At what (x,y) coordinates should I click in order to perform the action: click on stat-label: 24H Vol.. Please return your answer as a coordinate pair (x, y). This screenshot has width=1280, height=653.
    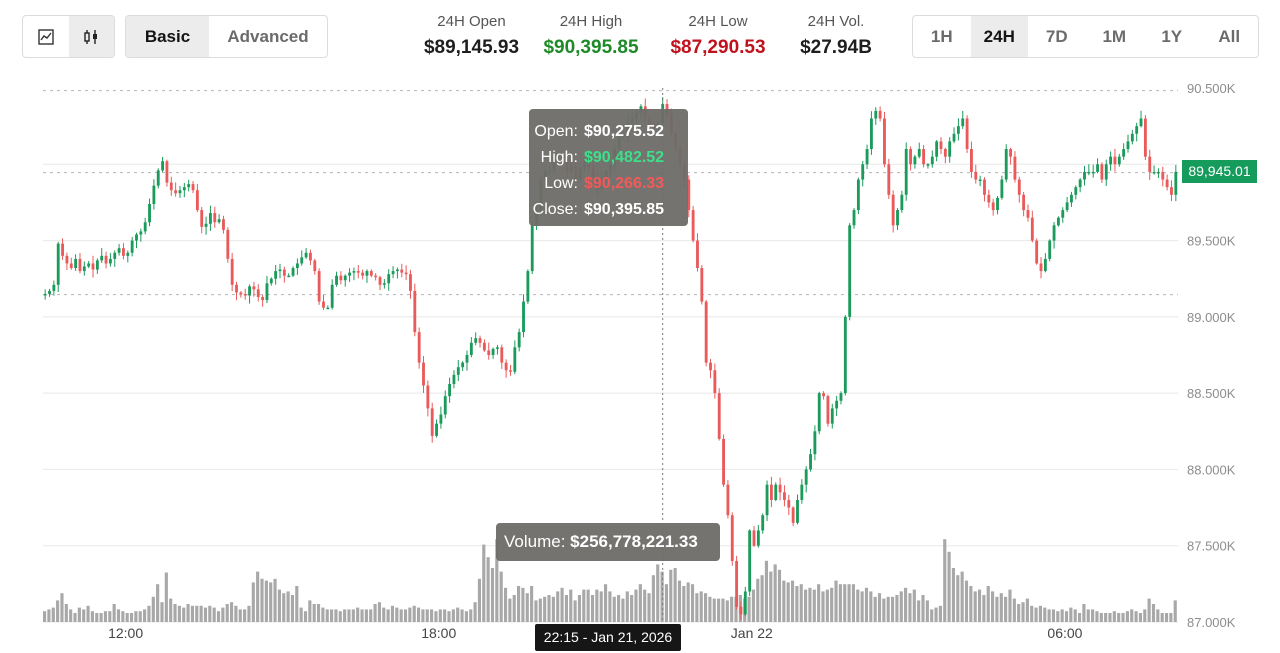
    Looking at the image, I should click on (836, 21).